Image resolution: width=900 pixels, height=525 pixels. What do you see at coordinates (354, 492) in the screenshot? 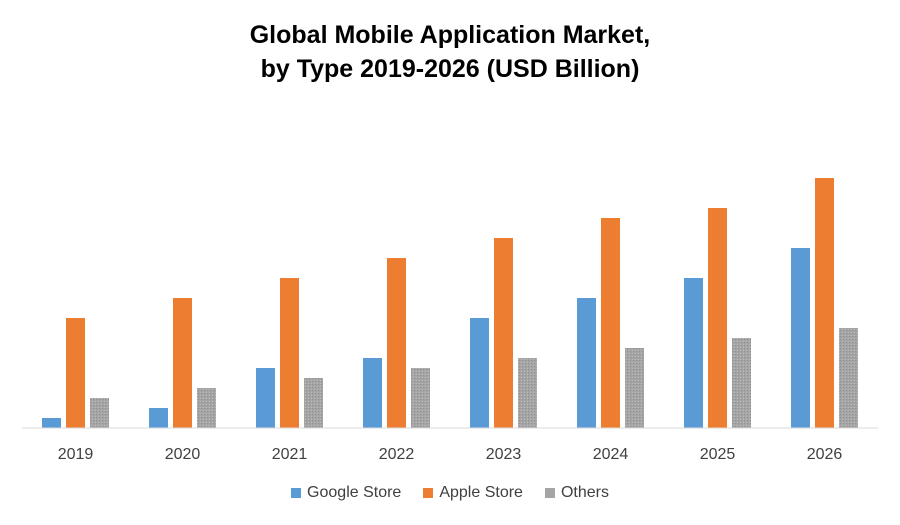
I see `legend-label-google-store: Google Store` at bounding box center [354, 492].